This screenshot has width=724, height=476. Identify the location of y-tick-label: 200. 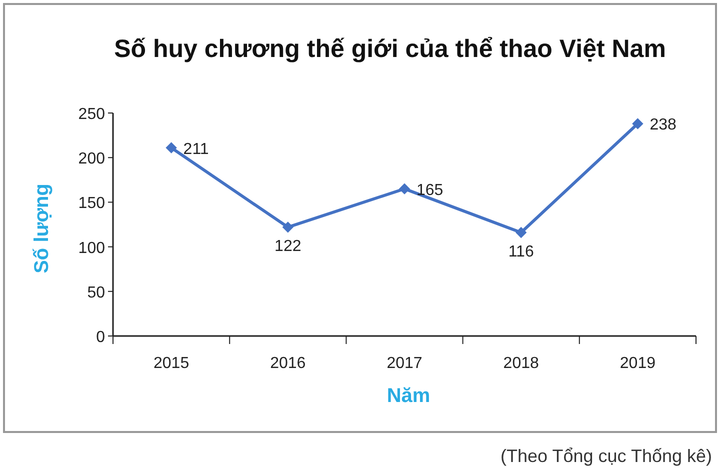
(92, 159).